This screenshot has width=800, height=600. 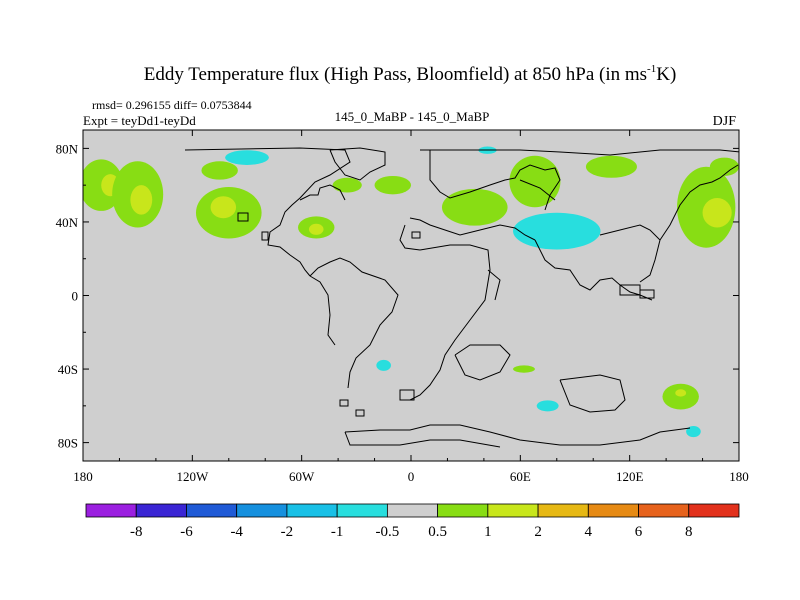 I want to click on colorbar-label-9: 4, so click(x=589, y=532).